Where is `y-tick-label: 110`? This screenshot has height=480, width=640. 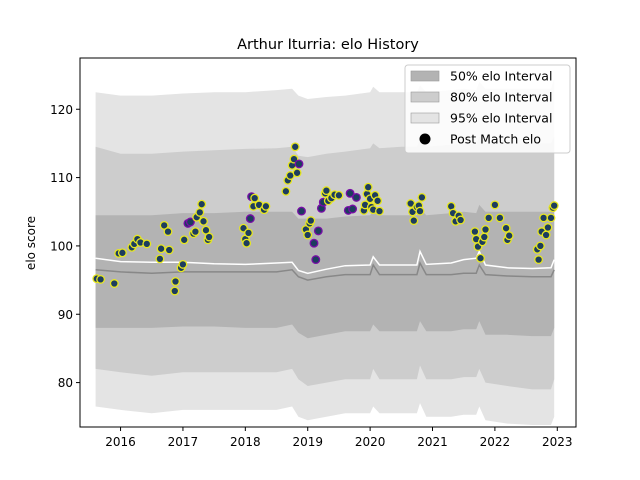 y-tick-label: 110 is located at coordinates (61, 178).